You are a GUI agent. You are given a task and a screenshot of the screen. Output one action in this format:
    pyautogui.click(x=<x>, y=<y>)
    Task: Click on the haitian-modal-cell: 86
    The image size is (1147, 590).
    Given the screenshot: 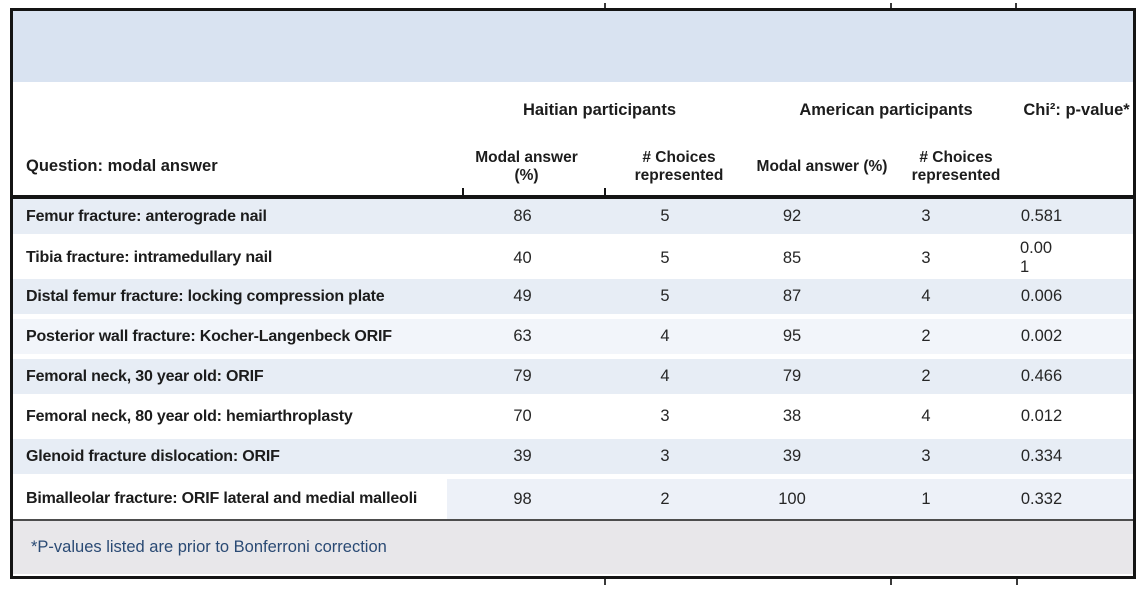 What is the action you would take?
    pyautogui.click(x=522, y=216)
    